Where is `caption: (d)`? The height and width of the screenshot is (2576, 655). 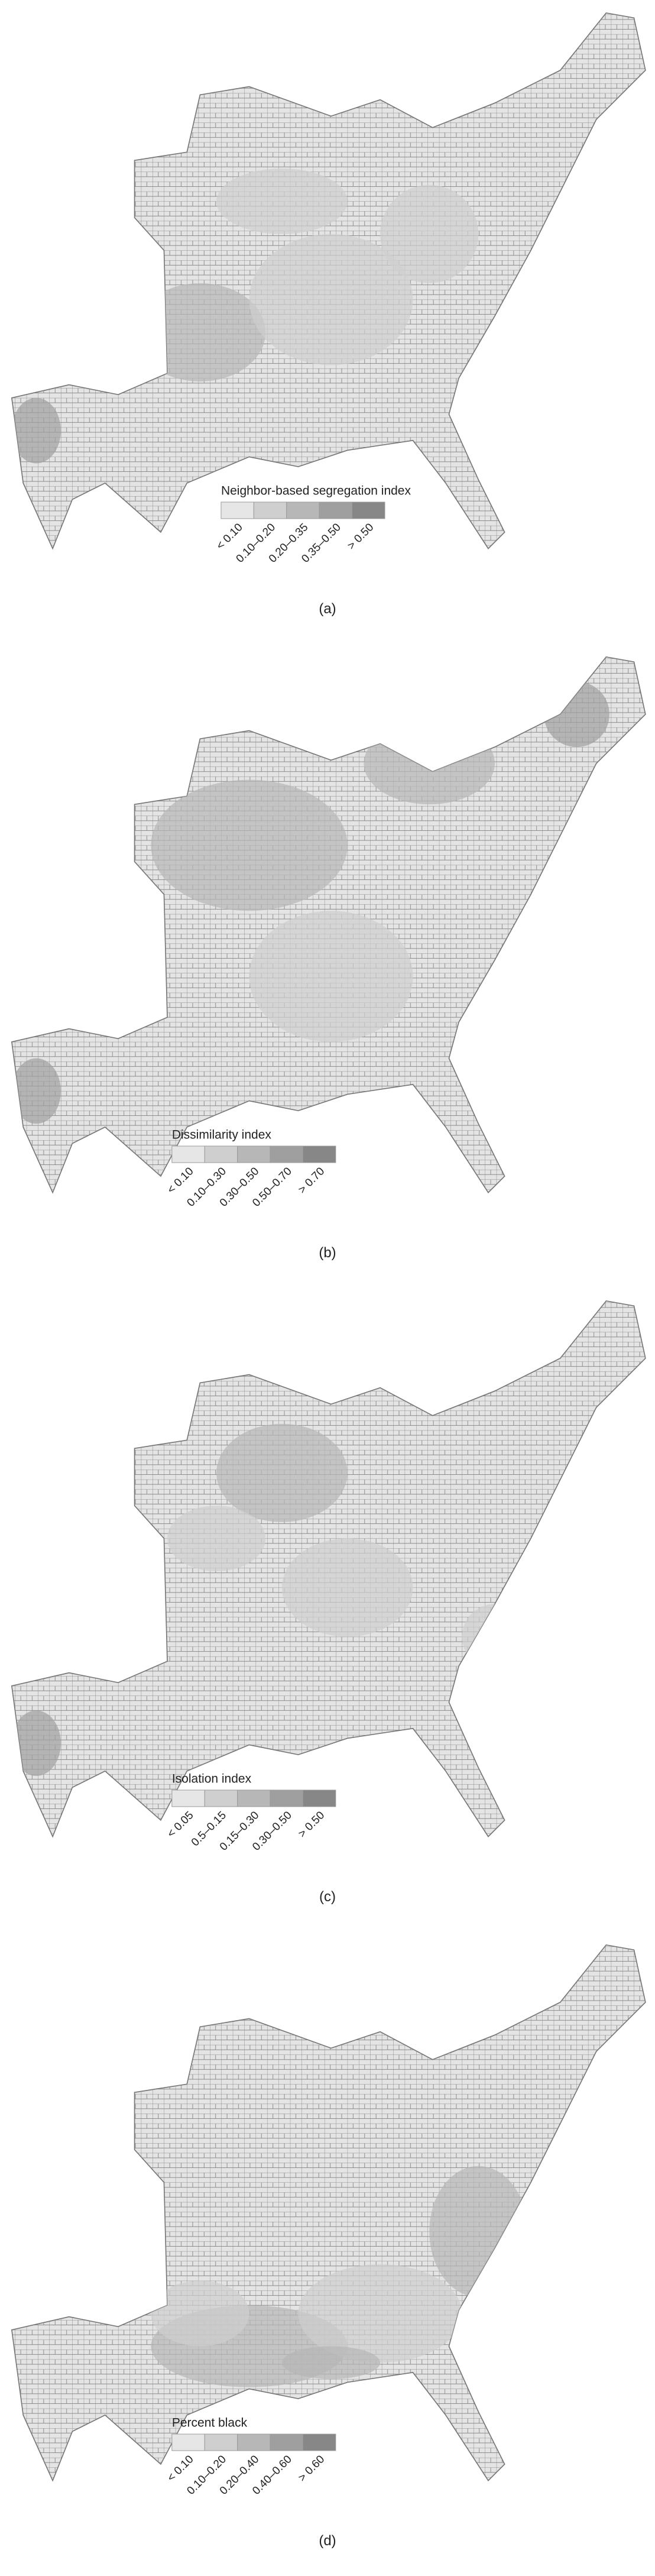
caption: (d) is located at coordinates (327, 2541).